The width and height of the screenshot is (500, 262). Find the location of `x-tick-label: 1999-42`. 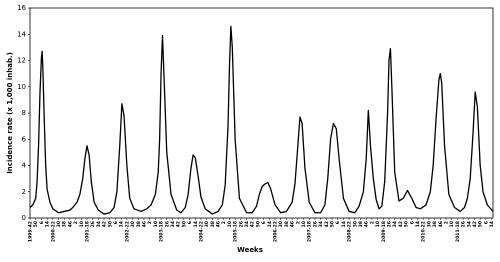

x-tick-label: 1999-42 is located at coordinates (31, 231).